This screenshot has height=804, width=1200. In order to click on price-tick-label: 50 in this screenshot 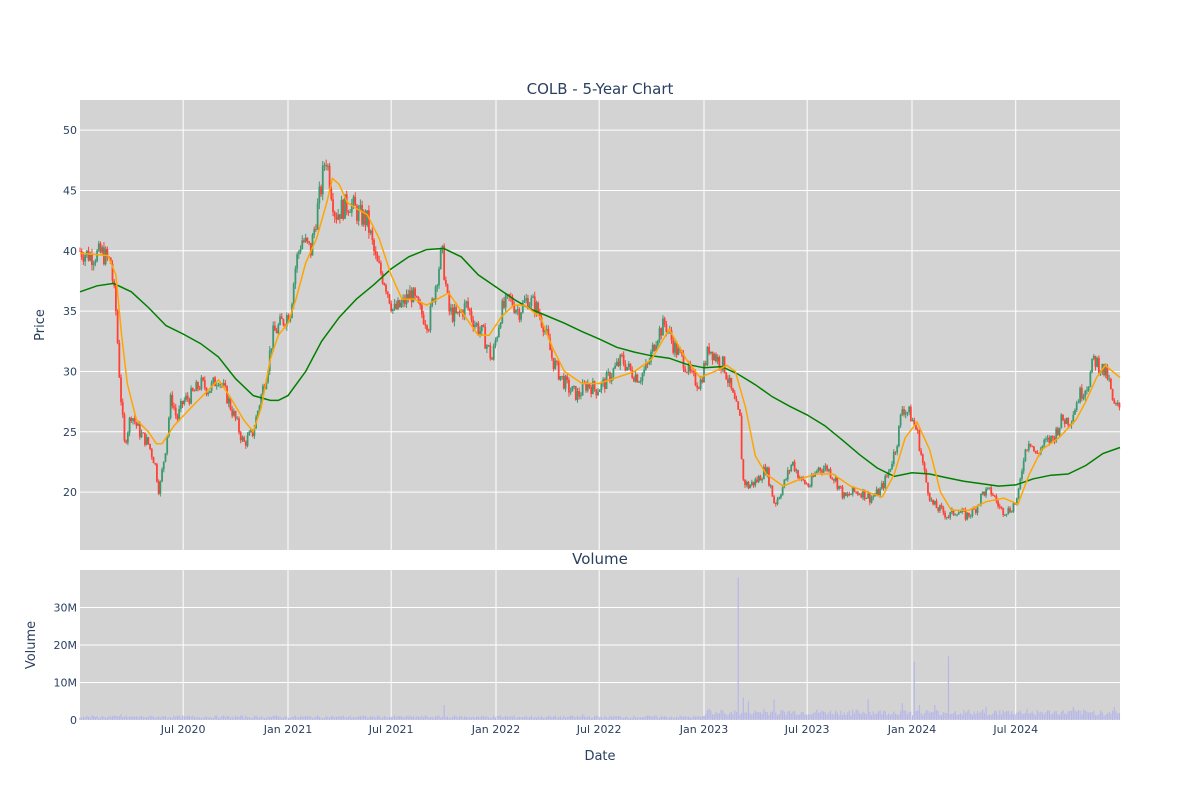, I will do `click(70, 130)`.